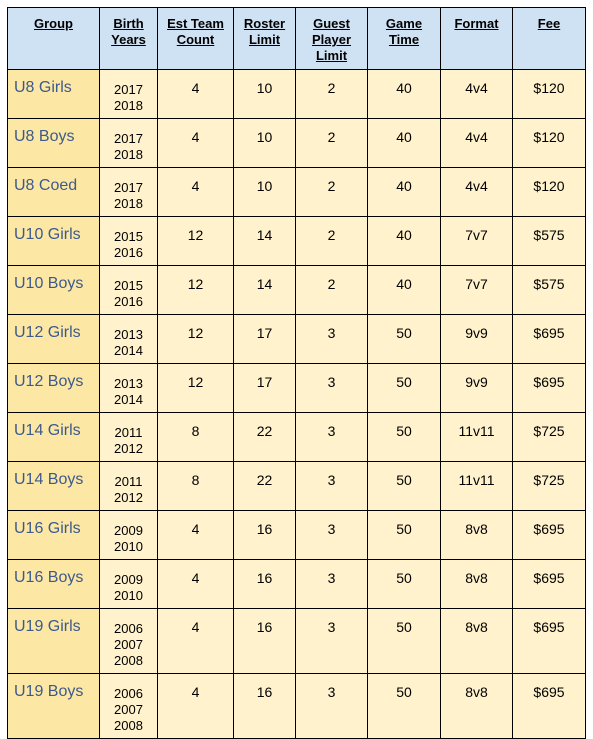 This screenshot has width=593, height=739. I want to click on birth-years-cell: 2017 2018, so click(128, 192).